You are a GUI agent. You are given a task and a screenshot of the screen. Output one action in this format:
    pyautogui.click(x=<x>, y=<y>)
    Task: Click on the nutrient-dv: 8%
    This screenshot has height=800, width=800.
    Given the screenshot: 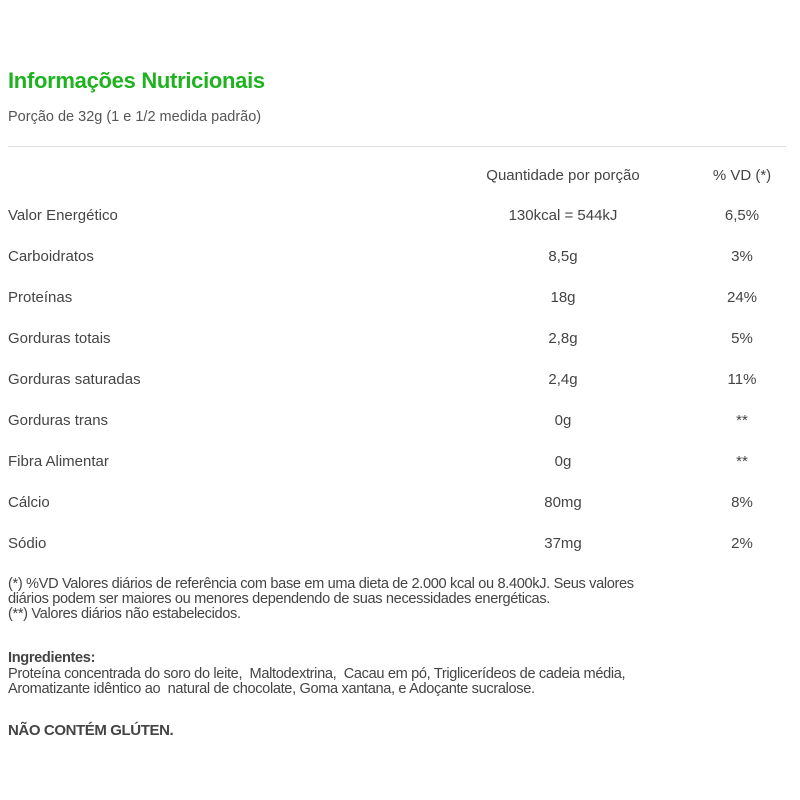 What is the action you would take?
    pyautogui.click(x=742, y=502)
    